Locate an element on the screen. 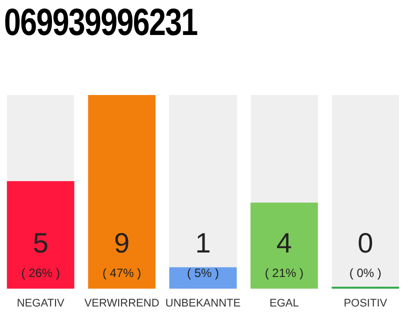  x-tick-label: VERWIRREND is located at coordinates (122, 303).